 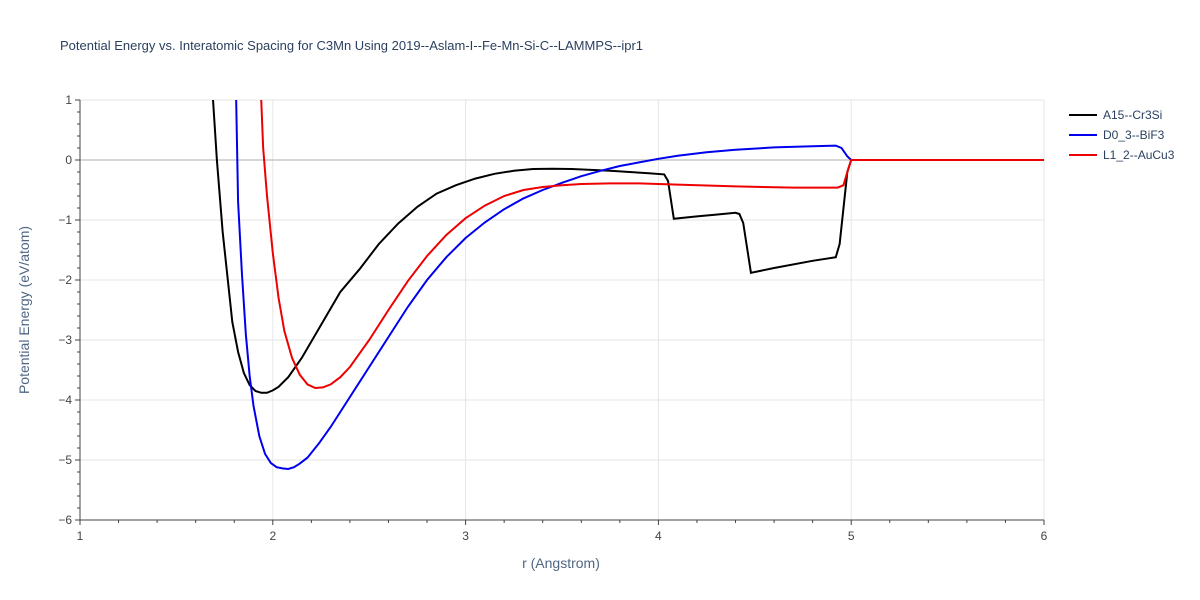 I want to click on x-tick-label: 4, so click(x=658, y=536).